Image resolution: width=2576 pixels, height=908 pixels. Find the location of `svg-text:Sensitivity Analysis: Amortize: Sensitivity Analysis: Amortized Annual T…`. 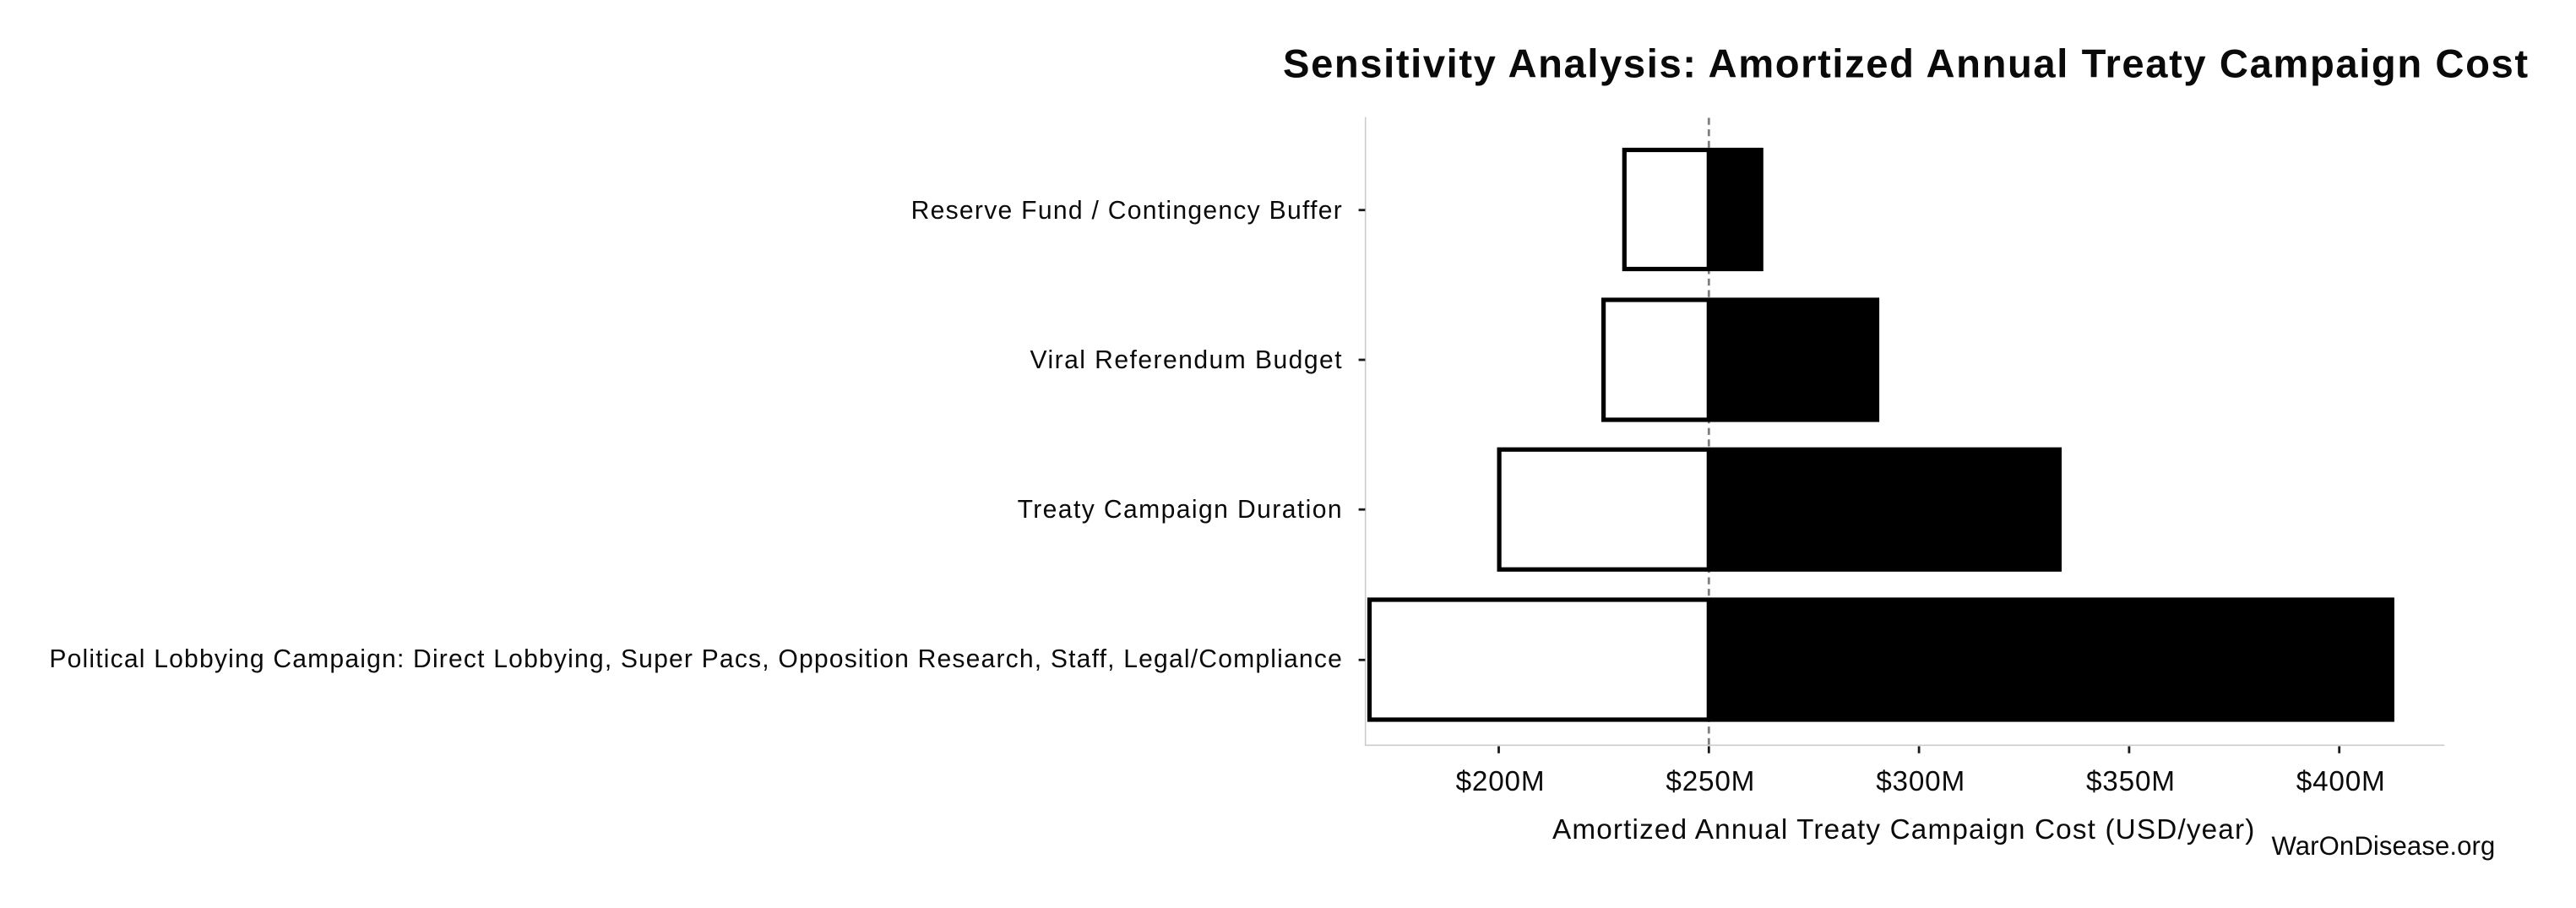

svg-text:Sensitivity Analysis: Amortize: Sensitivity Analysis: Amortized Annual T… is located at coordinates (1906, 64).